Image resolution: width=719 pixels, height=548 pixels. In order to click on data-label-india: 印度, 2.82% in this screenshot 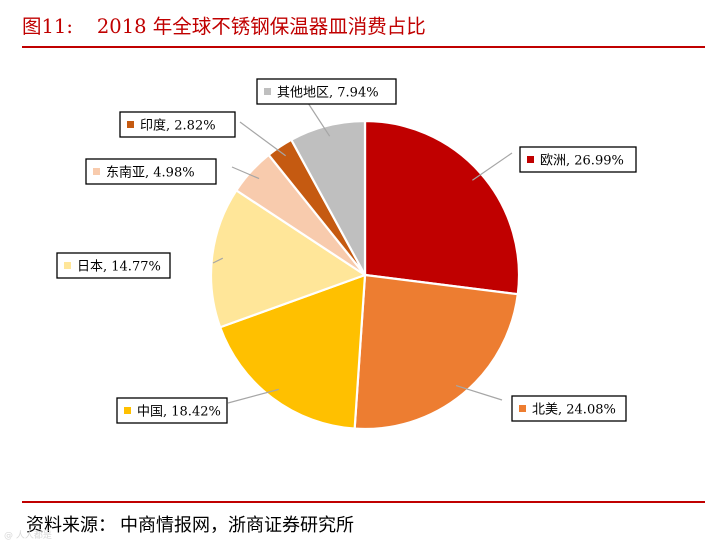, I will do `click(178, 126)`.